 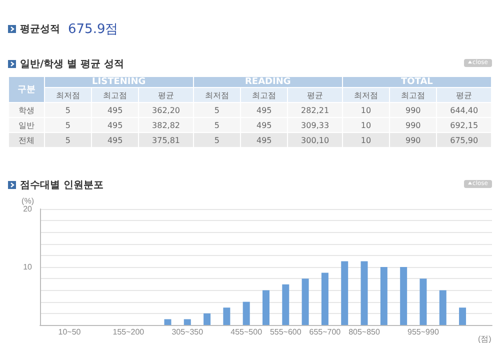 I want to click on text: 일반, so click(x=26, y=125).